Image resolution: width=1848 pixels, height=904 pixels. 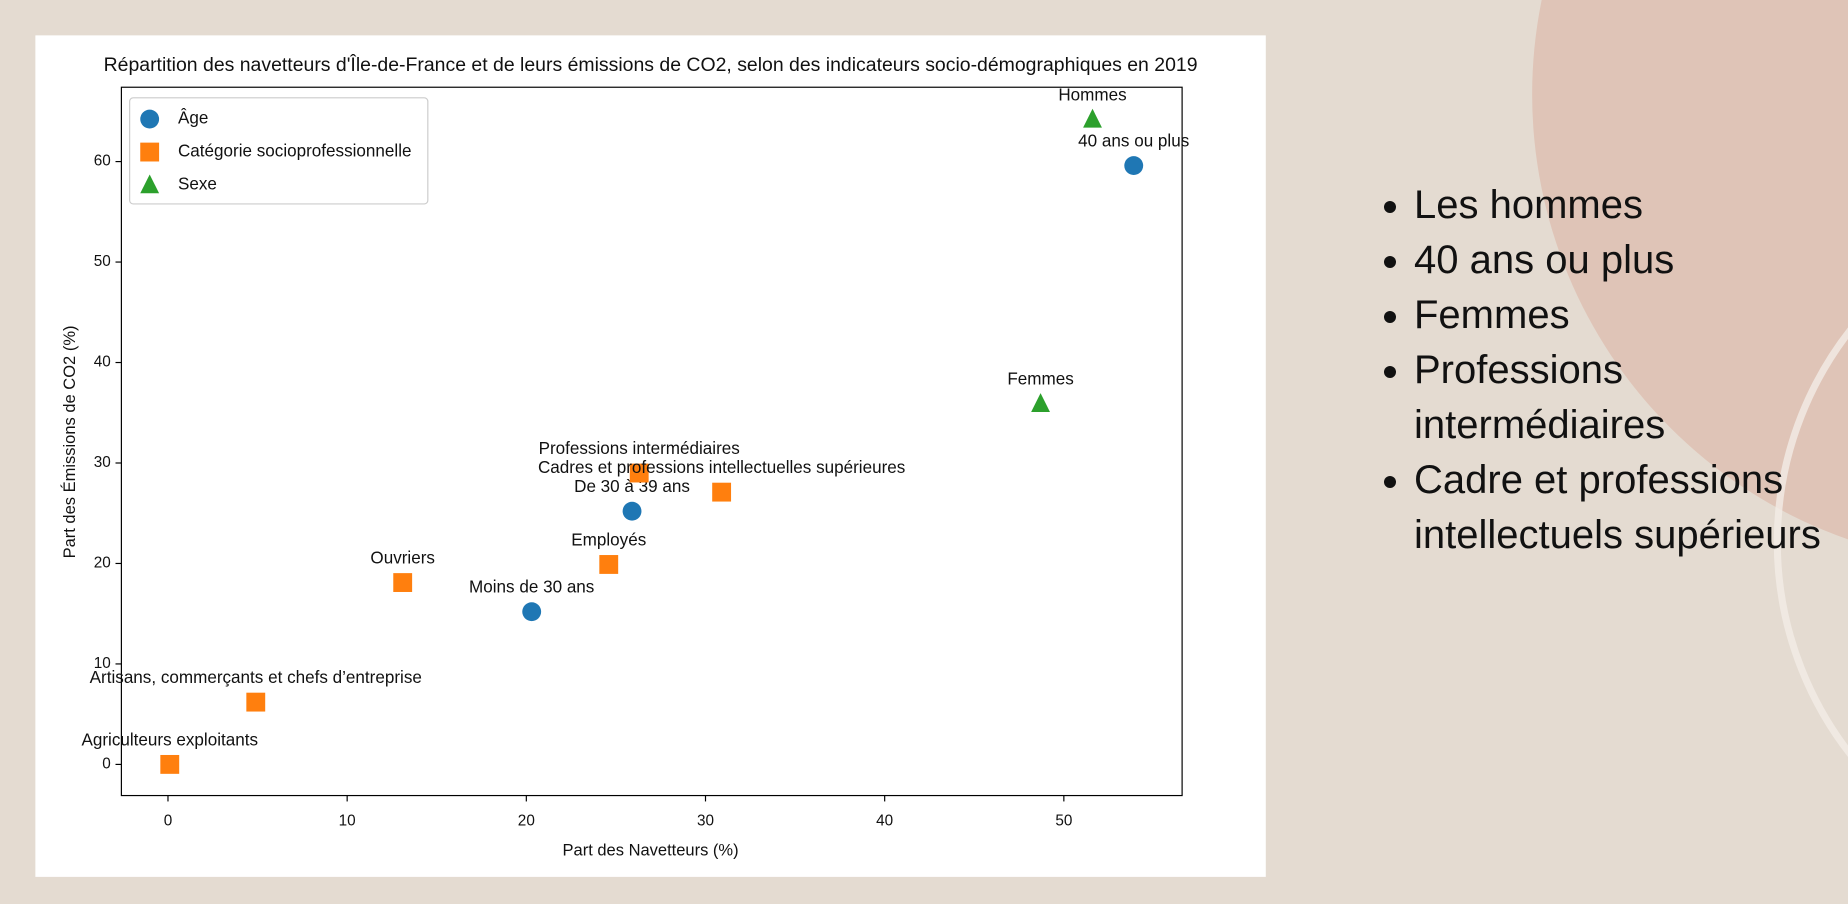 What do you see at coordinates (1063, 821) in the screenshot?
I see `x-tick-label: 50` at bounding box center [1063, 821].